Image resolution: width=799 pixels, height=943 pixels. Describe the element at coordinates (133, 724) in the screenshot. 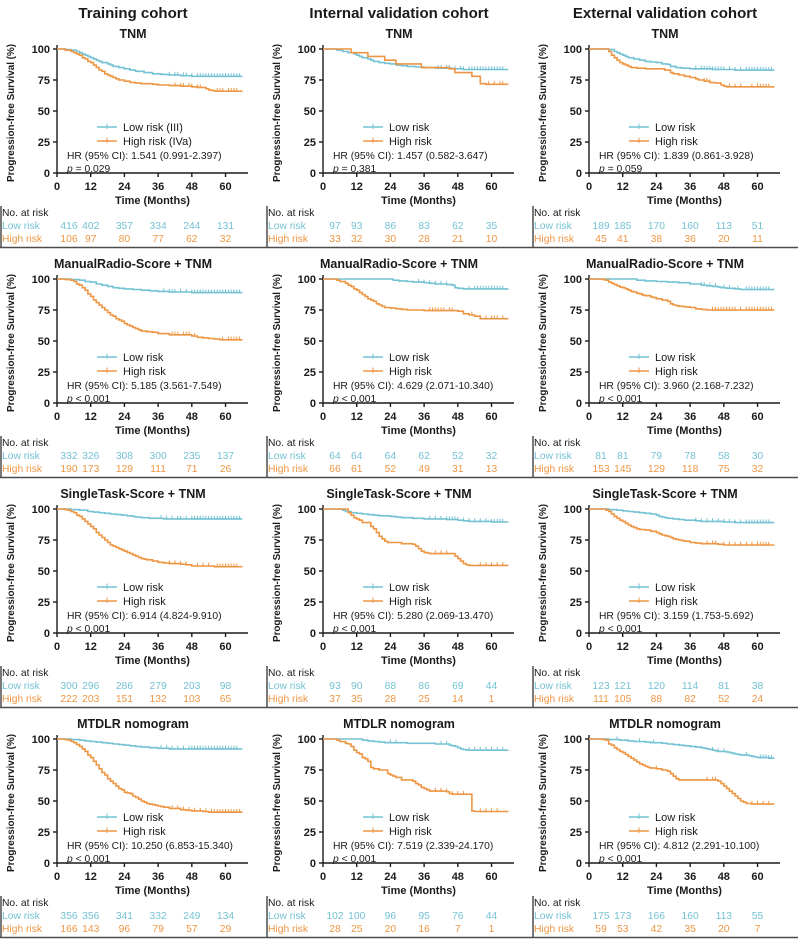

I see `panel-title: MTDLR nomogram` at that location.